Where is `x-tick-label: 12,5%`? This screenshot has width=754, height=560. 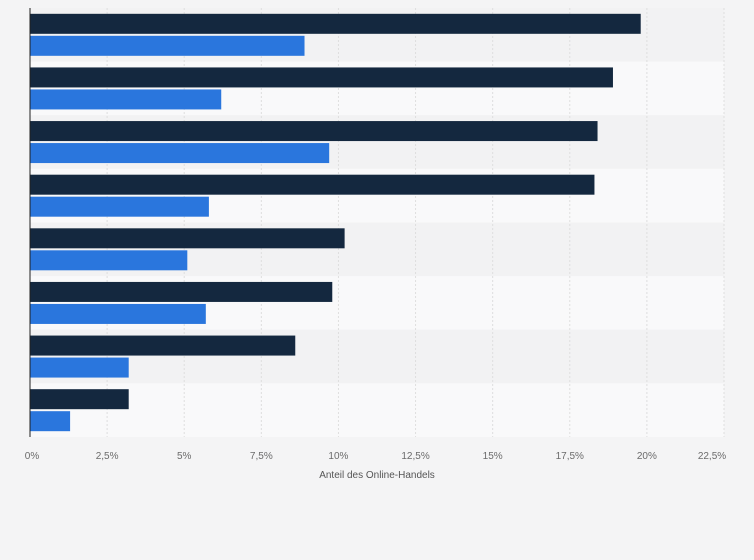
x-tick-label: 12,5% is located at coordinates (415, 456).